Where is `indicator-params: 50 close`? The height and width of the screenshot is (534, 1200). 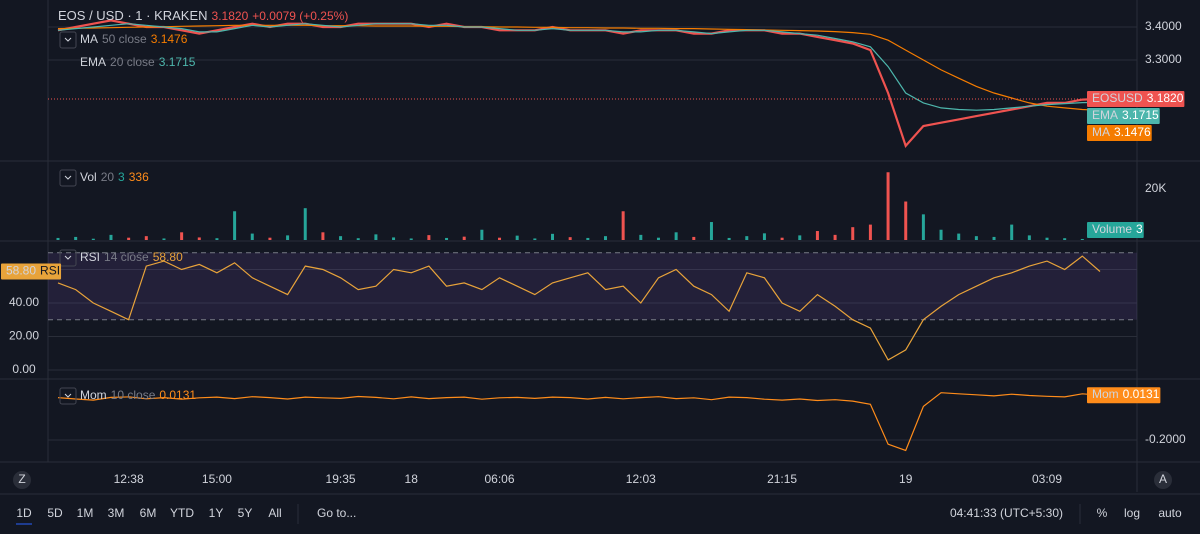
indicator-params: 50 close is located at coordinates (124, 39).